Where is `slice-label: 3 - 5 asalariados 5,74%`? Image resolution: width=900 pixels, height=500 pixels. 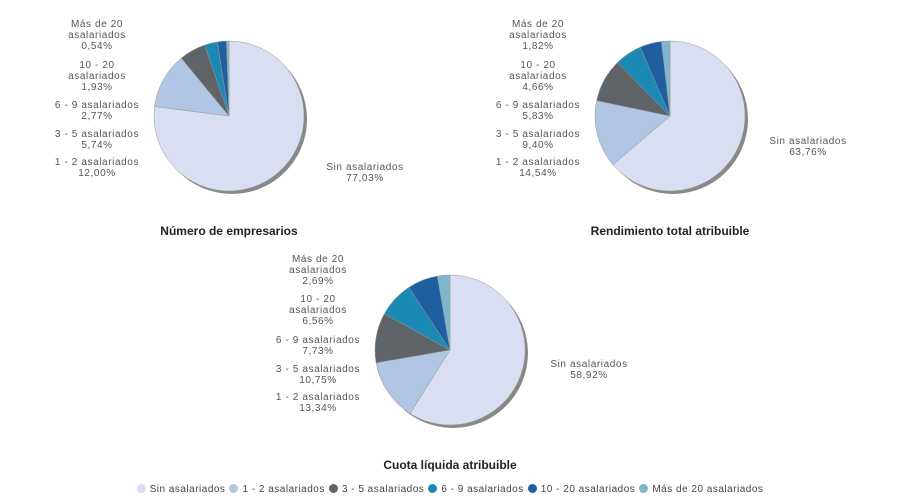
slice-label: 3 - 5 asalariados 5,74% is located at coordinates (97, 140).